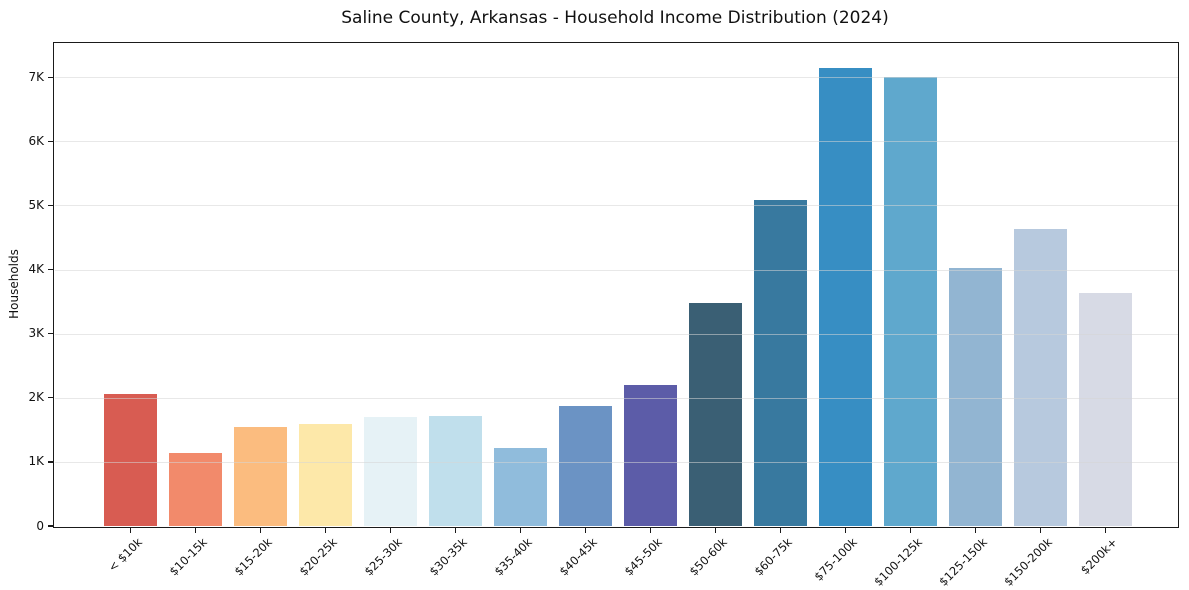 This screenshot has height=590, width=1189. What do you see at coordinates (1098, 556) in the screenshot?
I see `x-tick-label: $200k+` at bounding box center [1098, 556].